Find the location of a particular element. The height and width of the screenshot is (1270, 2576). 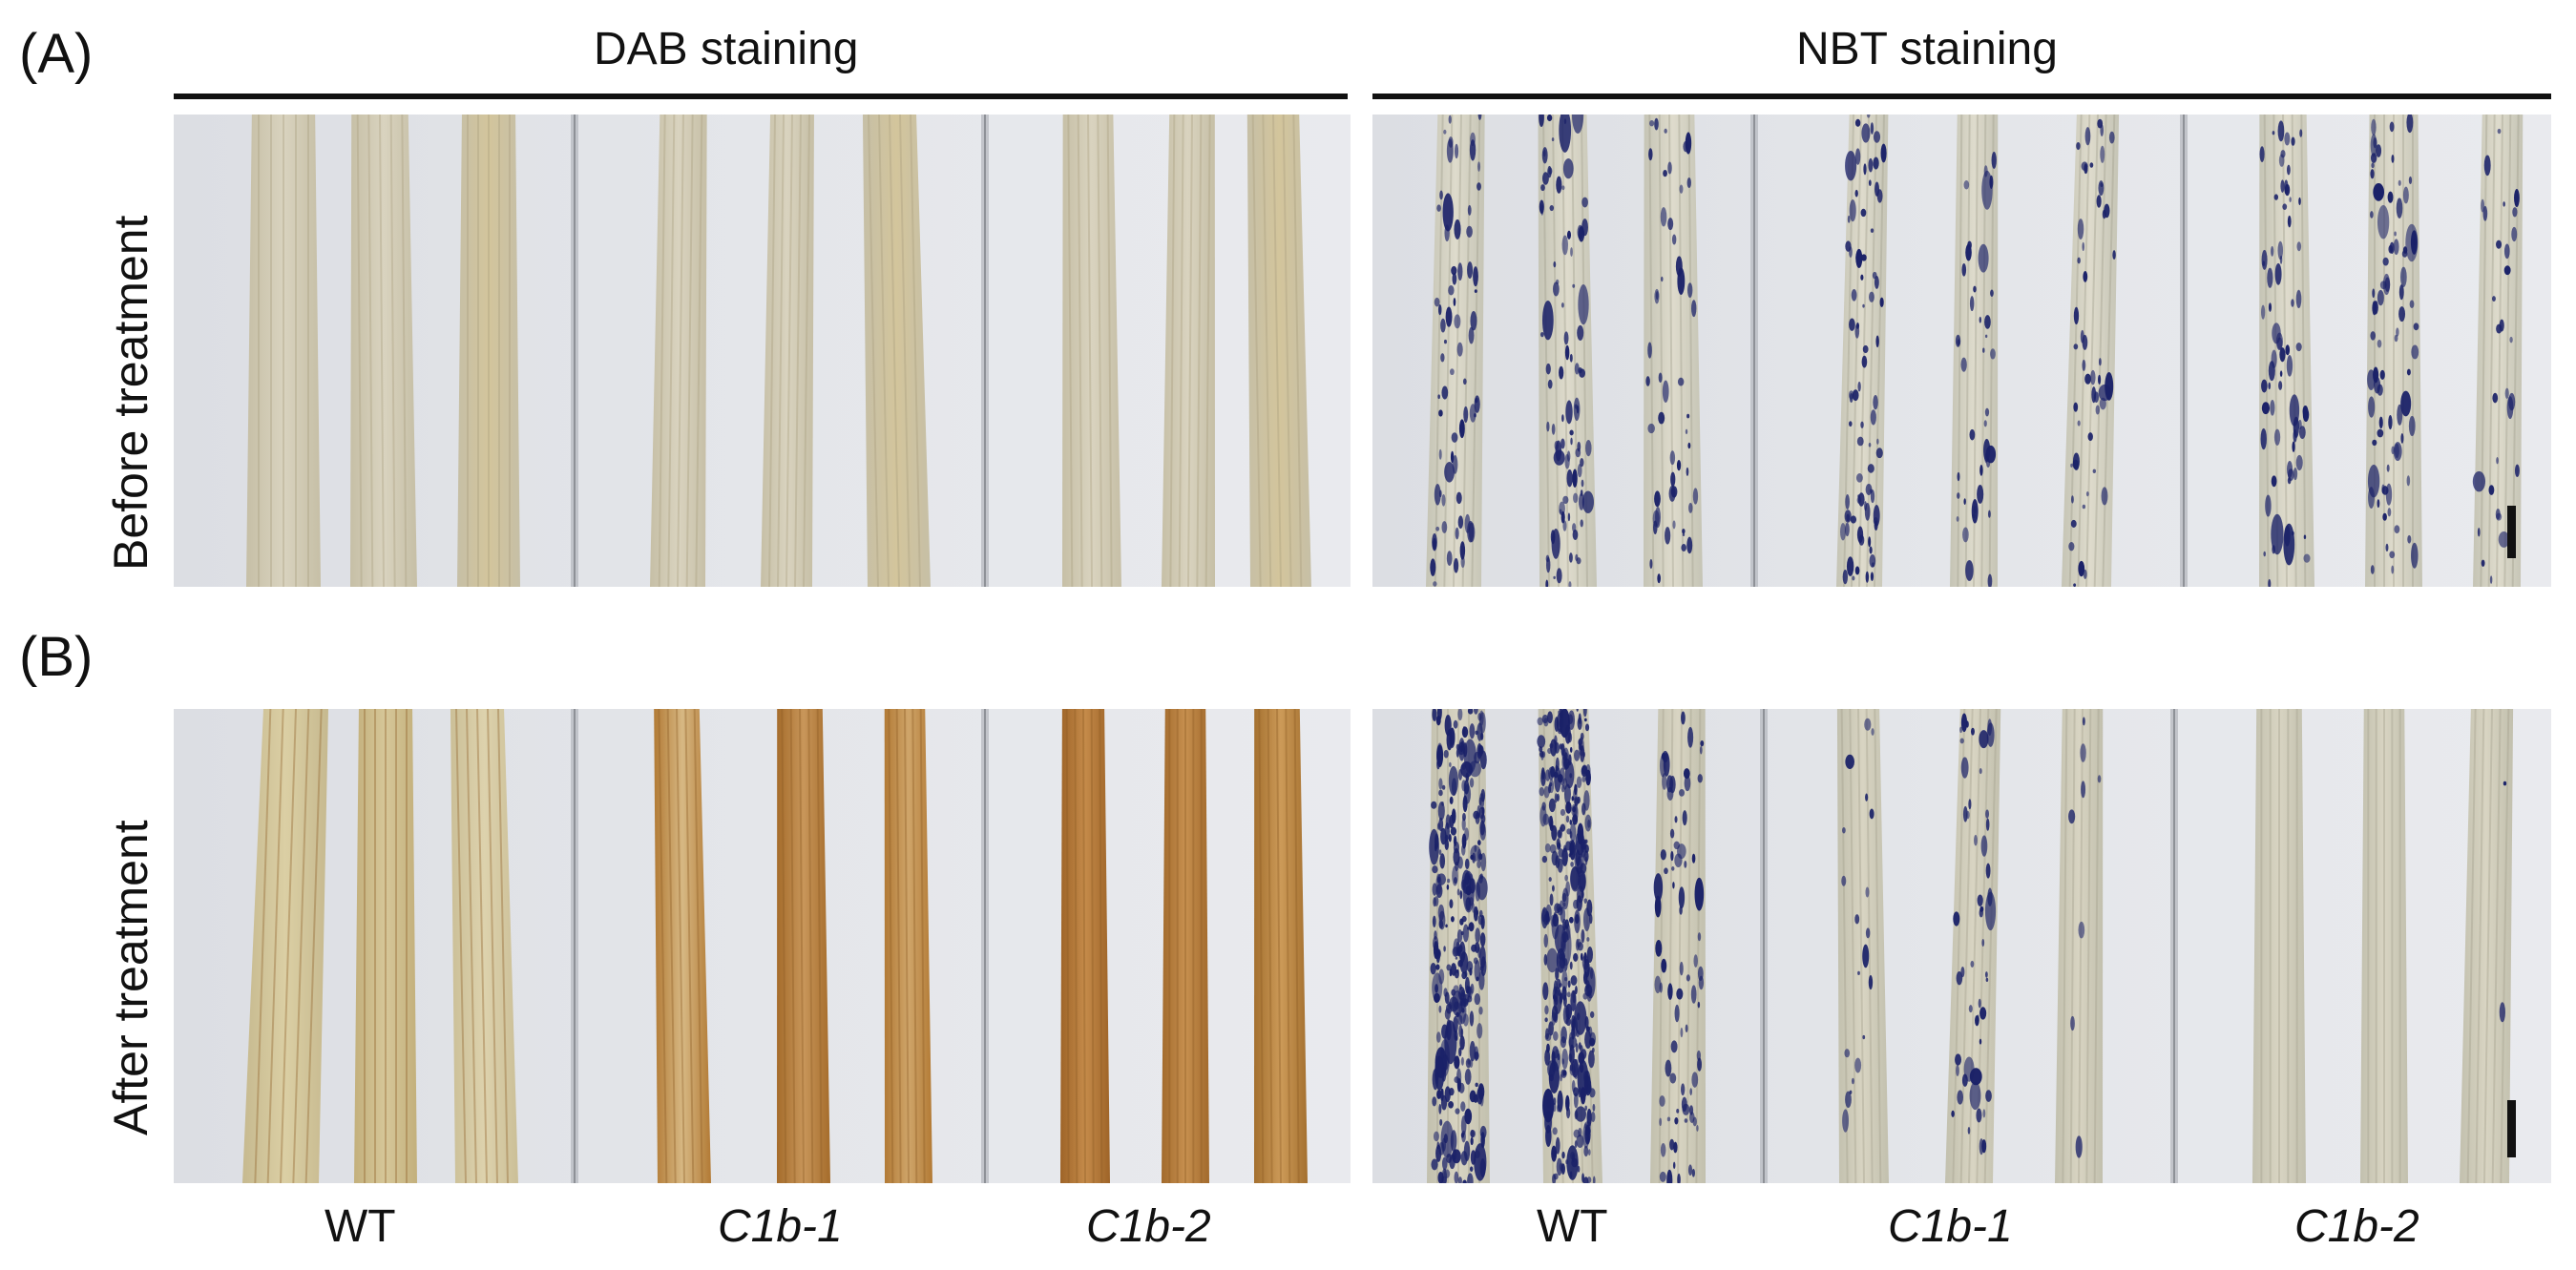

slide-divider-line is located at coordinates (2184, 351).